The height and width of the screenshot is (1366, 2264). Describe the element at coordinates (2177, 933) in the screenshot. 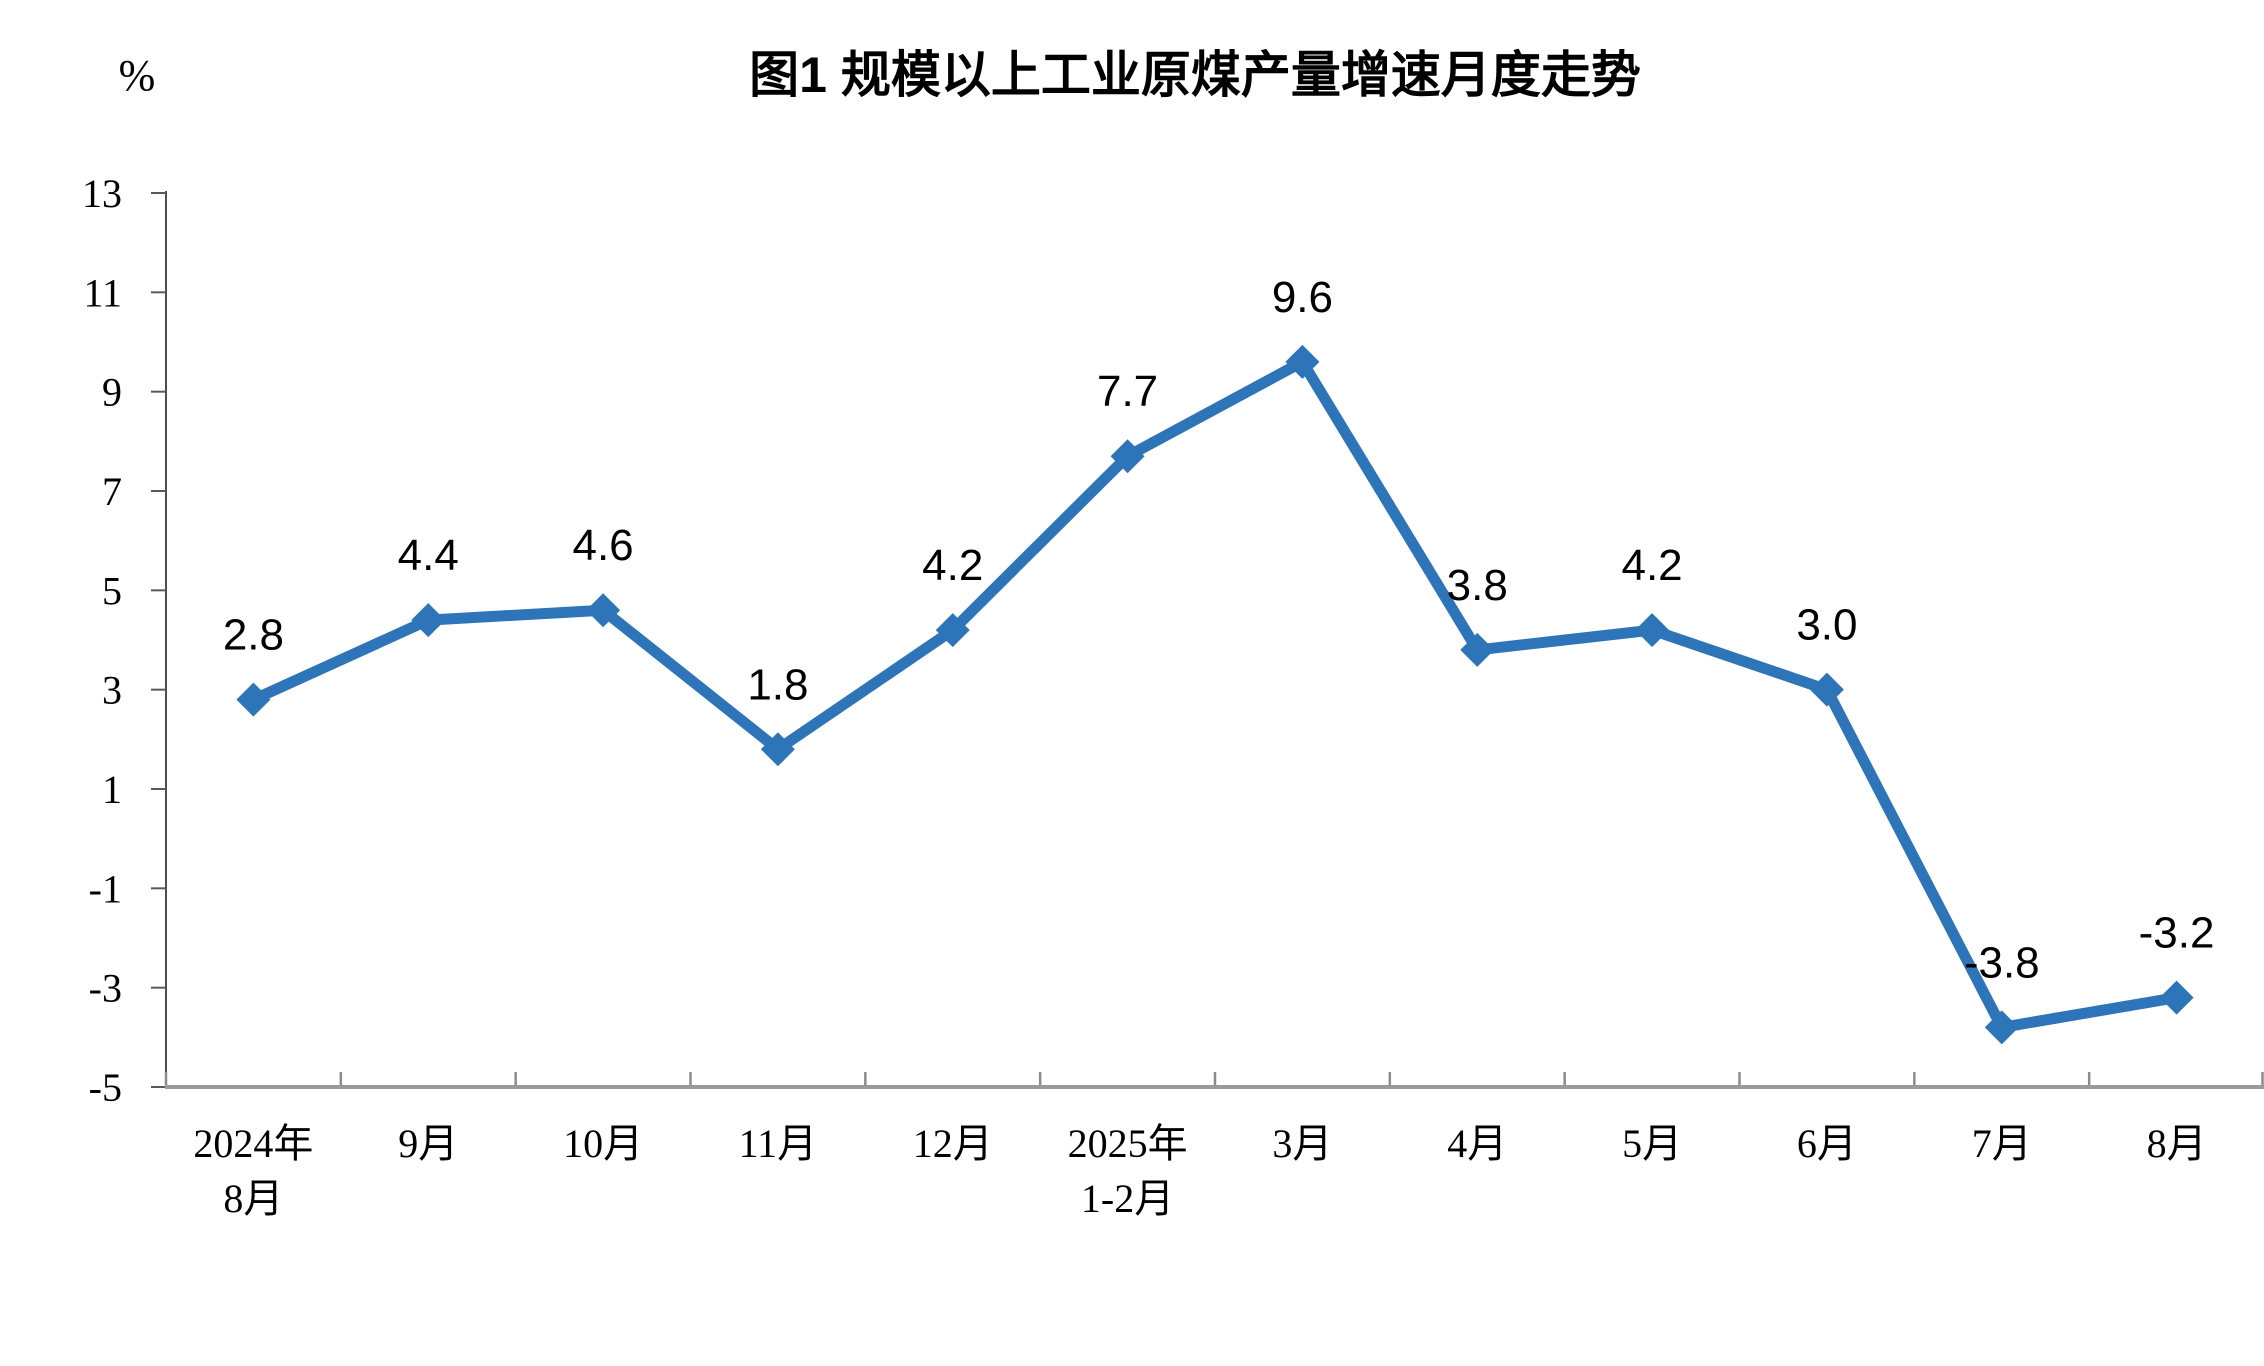

I see `data-point-label: -3.2` at that location.